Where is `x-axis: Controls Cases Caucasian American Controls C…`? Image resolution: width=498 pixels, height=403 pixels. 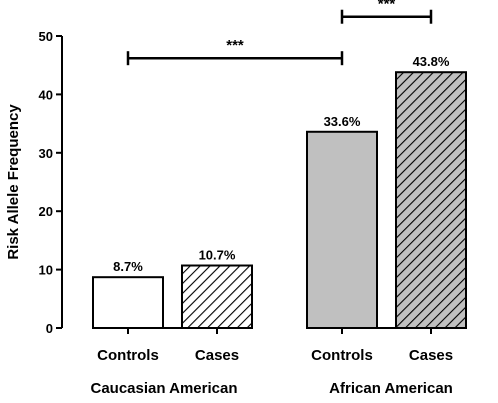
x-axis: Controls Cases Caucasian American Controls C… is located at coordinates (278, 362).